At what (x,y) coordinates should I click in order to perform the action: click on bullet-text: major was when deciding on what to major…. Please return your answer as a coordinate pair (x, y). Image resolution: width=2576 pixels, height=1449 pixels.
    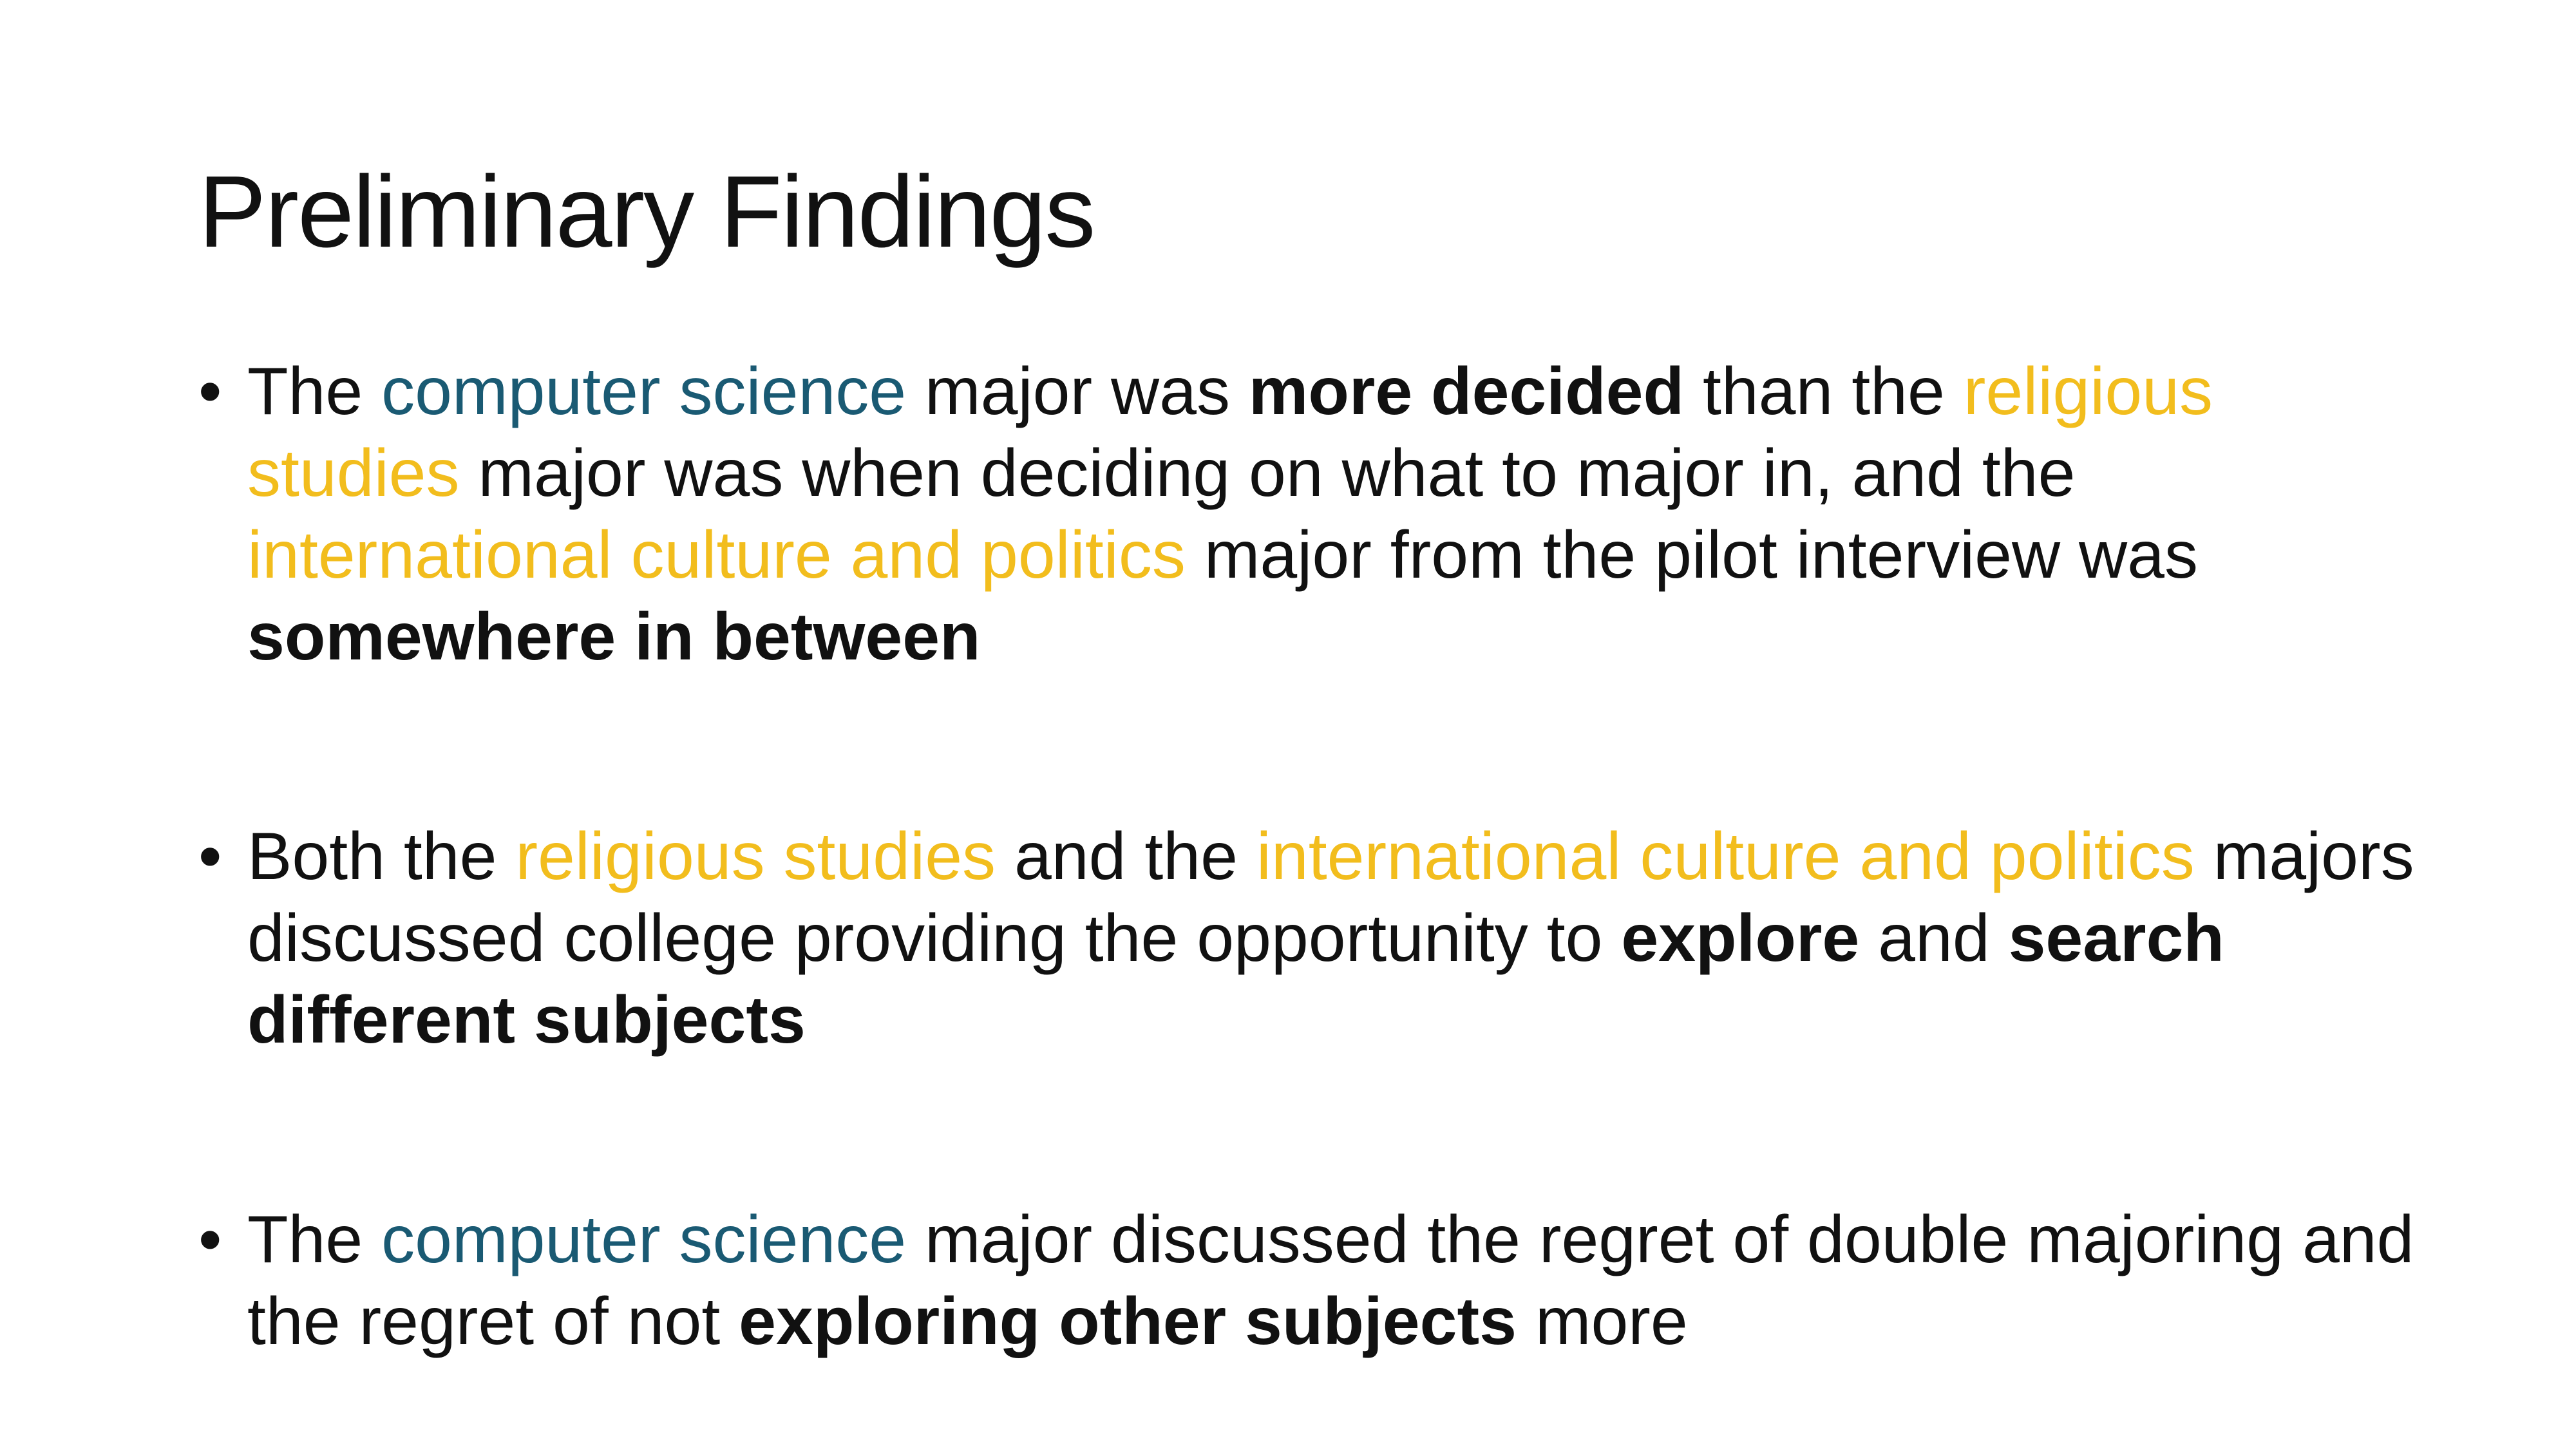
    Looking at the image, I should click on (1267, 474).